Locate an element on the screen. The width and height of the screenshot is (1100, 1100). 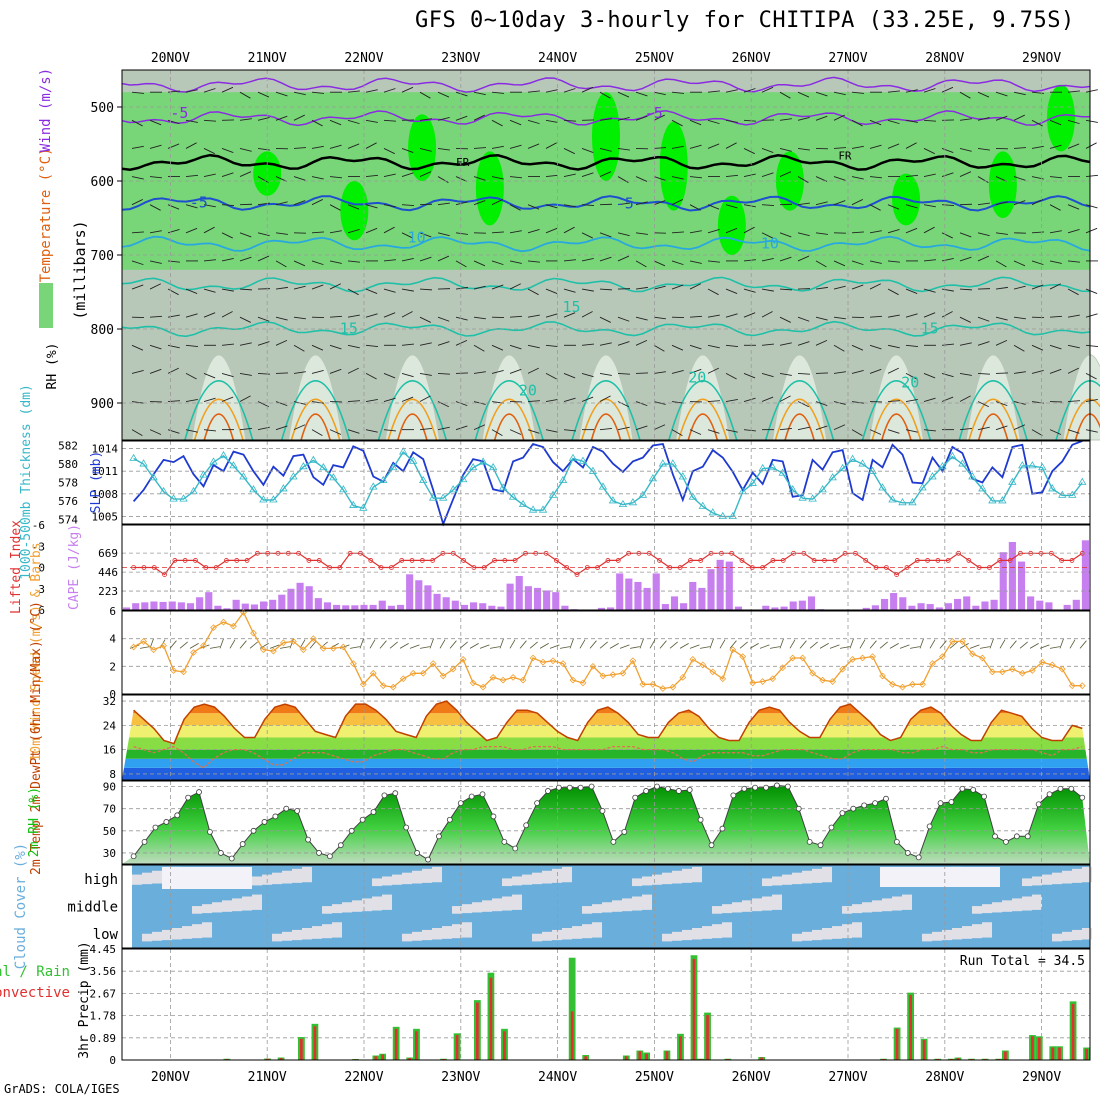
contour-label: FR is located at coordinates (463, 162).